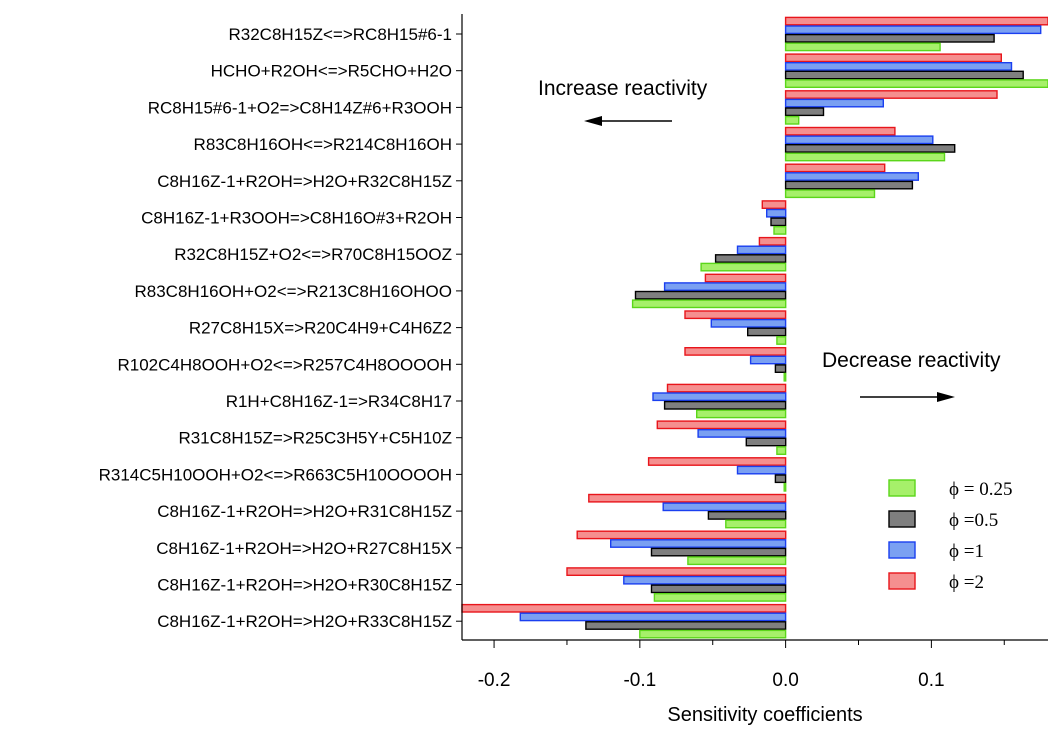 This screenshot has width=1048, height=730. Describe the element at coordinates (764, 715) in the screenshot. I see `x-axis-title: Sensitivity coefficients` at that location.